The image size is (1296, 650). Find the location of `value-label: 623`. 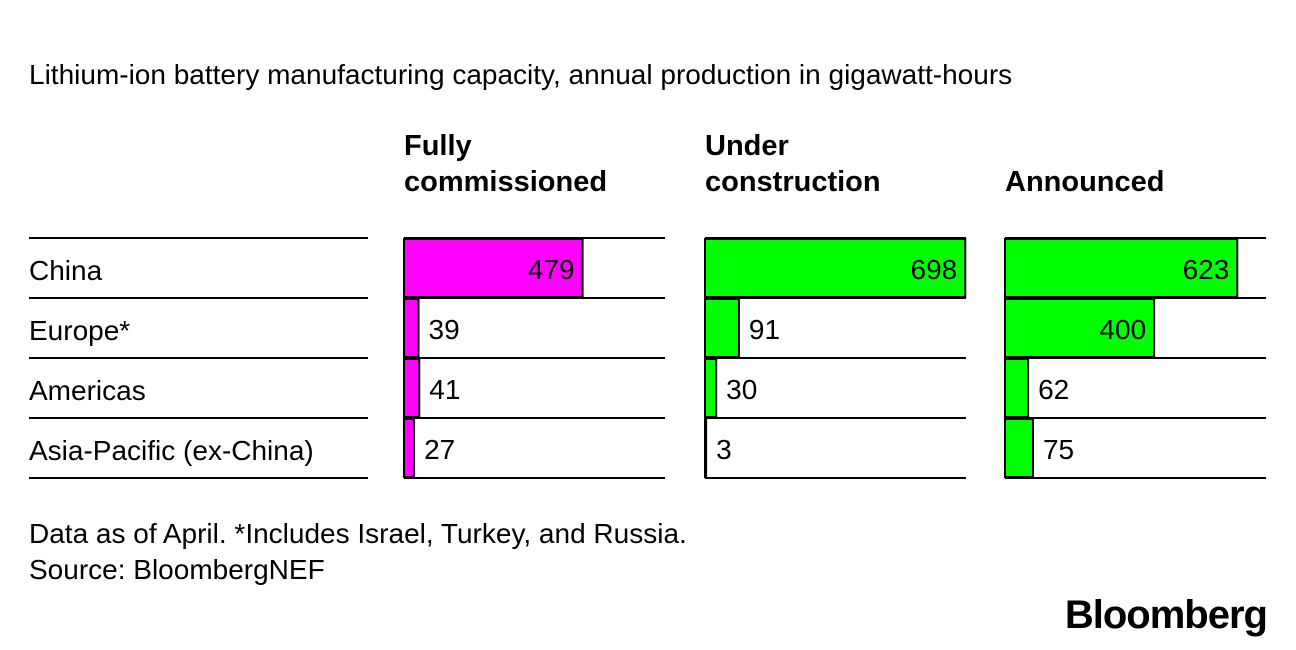

value-label: 623 is located at coordinates (1206, 269).